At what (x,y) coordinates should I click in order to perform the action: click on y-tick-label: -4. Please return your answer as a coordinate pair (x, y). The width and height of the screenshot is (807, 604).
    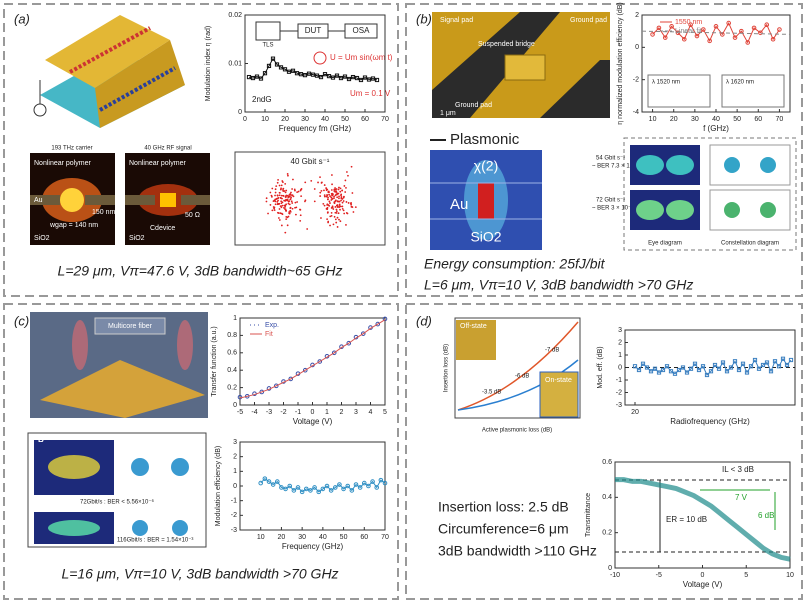
    Looking at the image, I should click on (636, 112).